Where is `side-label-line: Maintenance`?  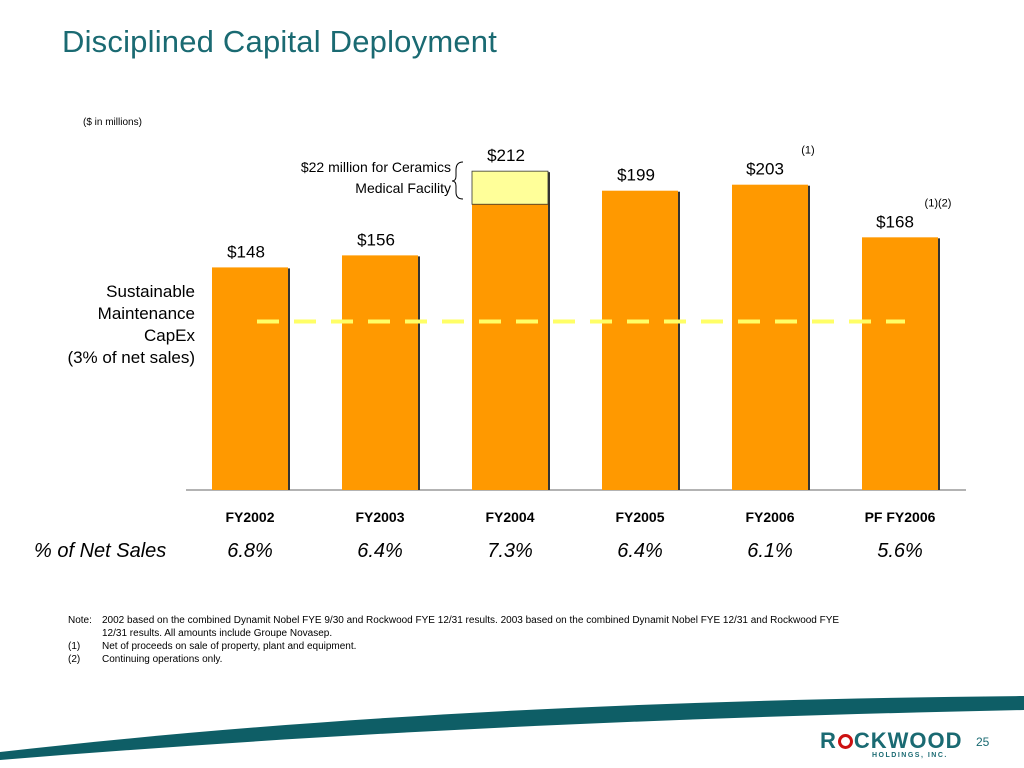
side-label-line: Maintenance is located at coordinates (146, 313).